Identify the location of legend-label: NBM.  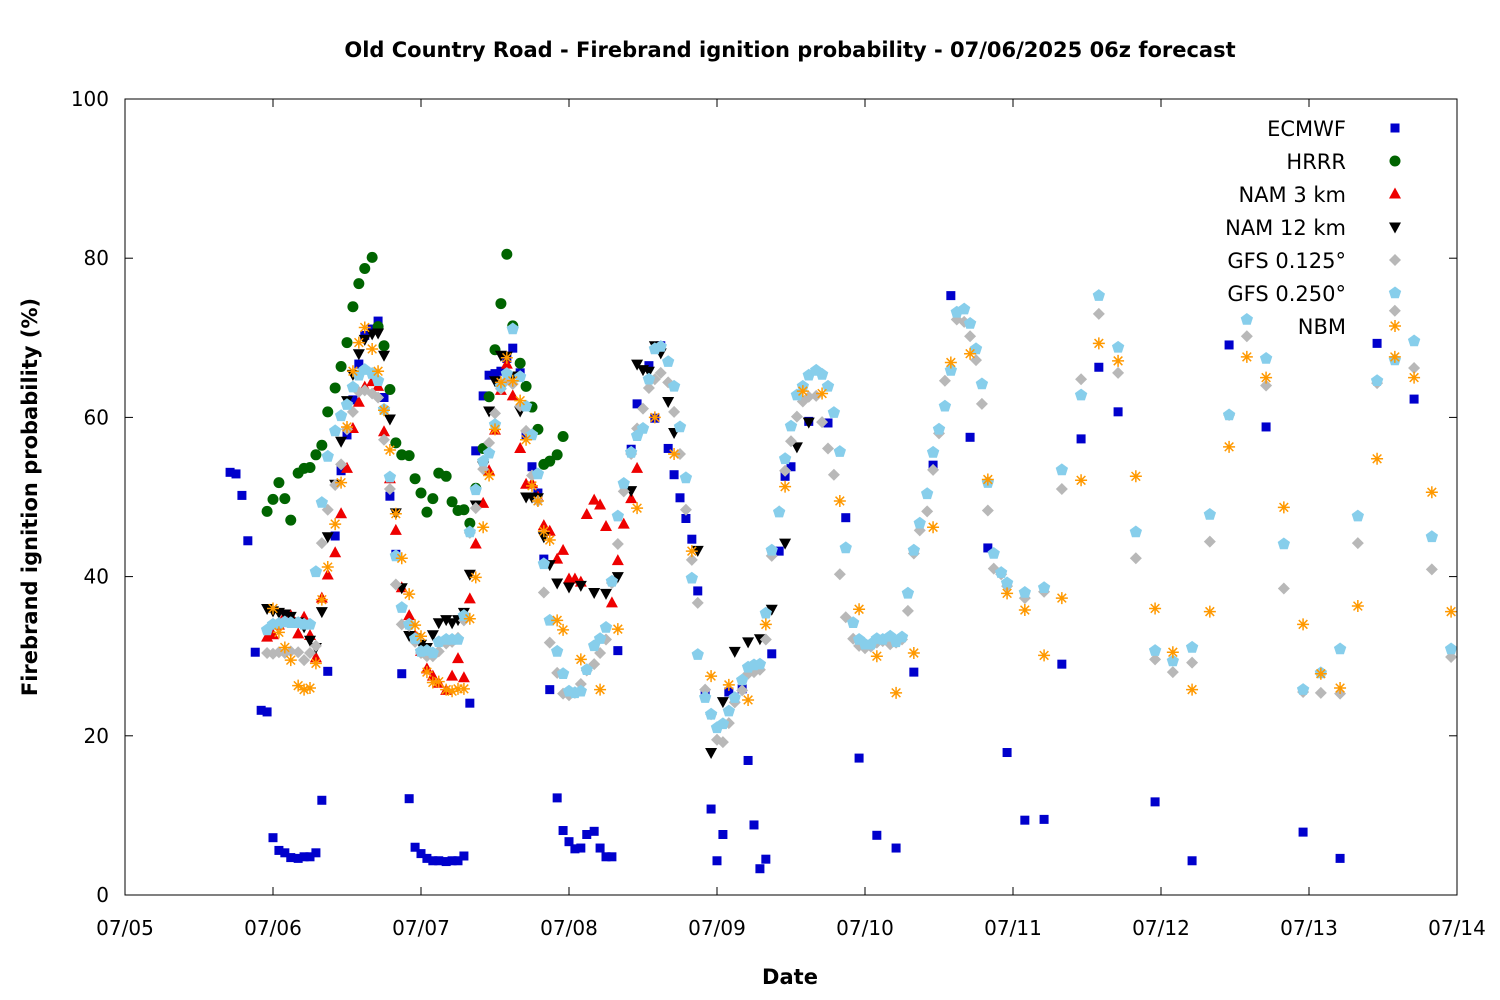
(1322, 327).